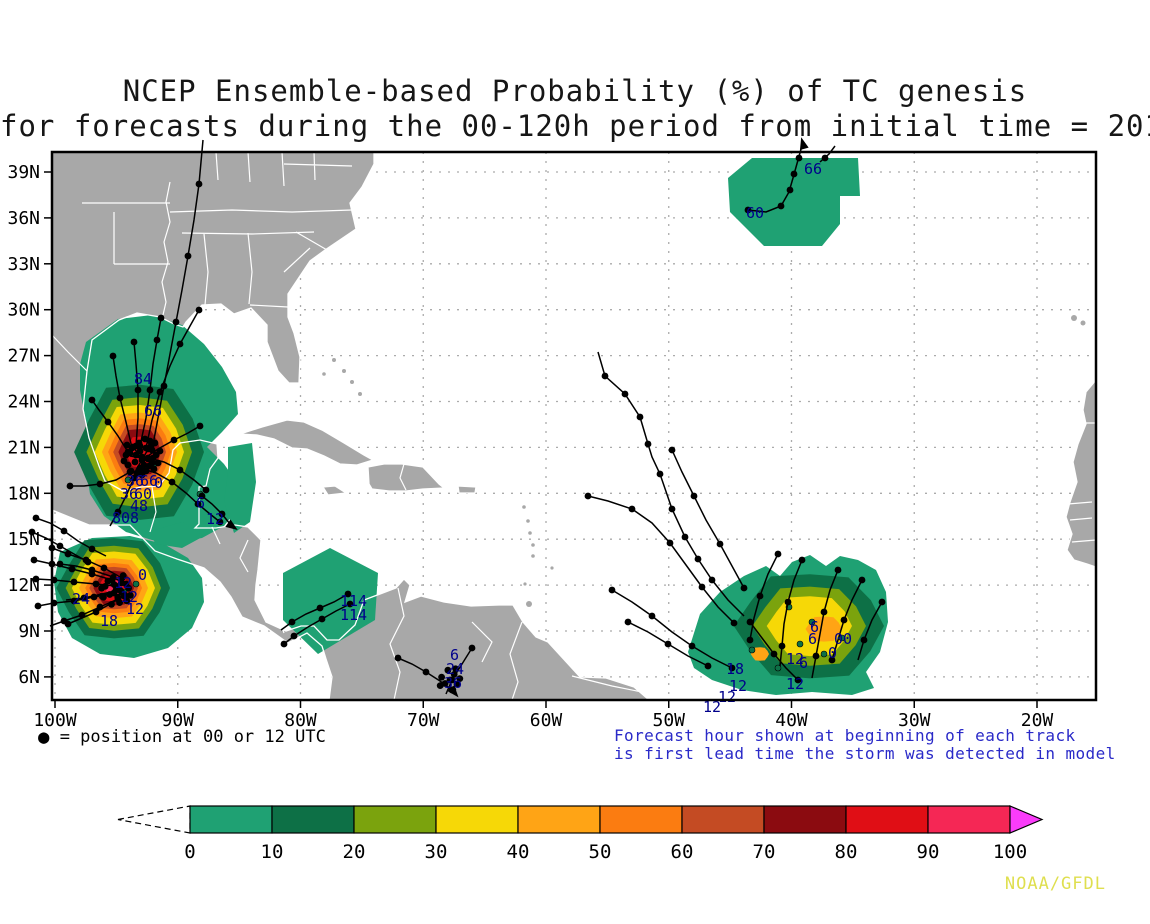  I want to click on lat-tick-label: 6N, so click(29, 677).